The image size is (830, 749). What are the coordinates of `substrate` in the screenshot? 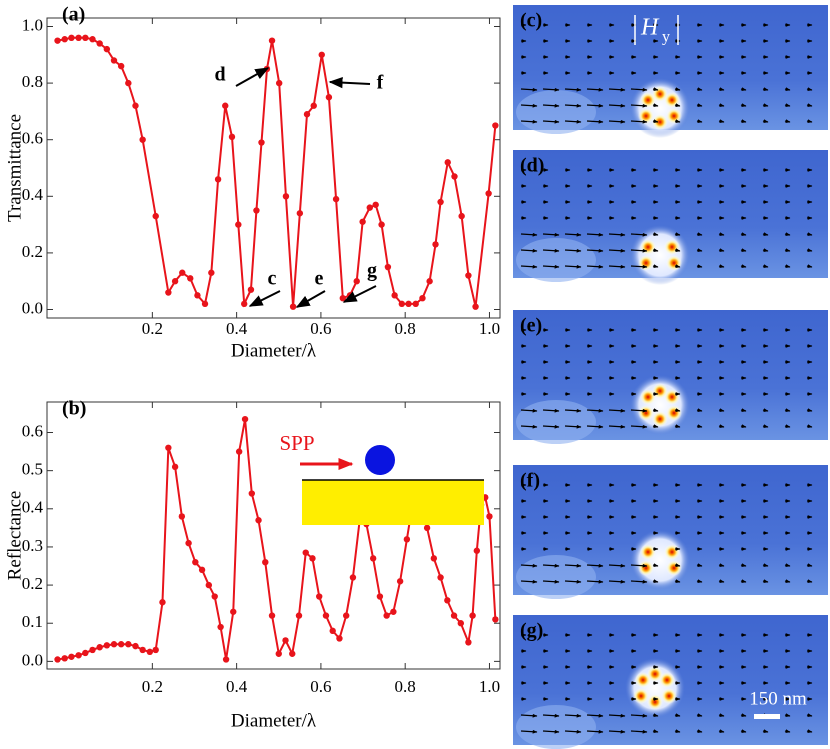 It's located at (393, 502).